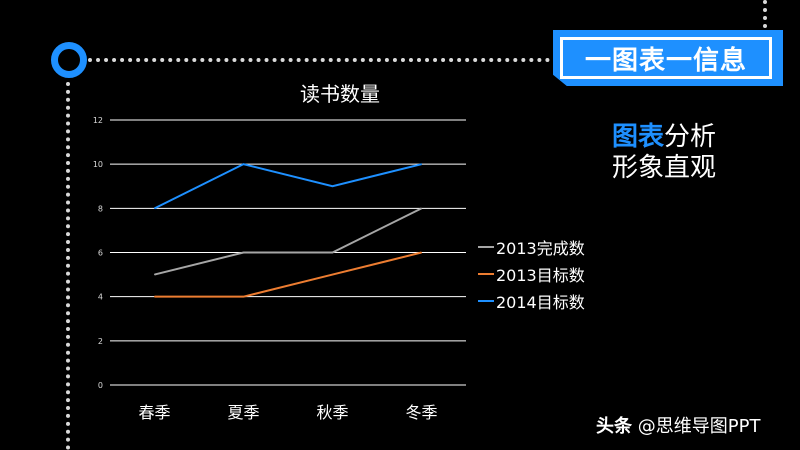 The width and height of the screenshot is (800, 450). I want to click on legend-item: 2013完成数, so click(531, 246).